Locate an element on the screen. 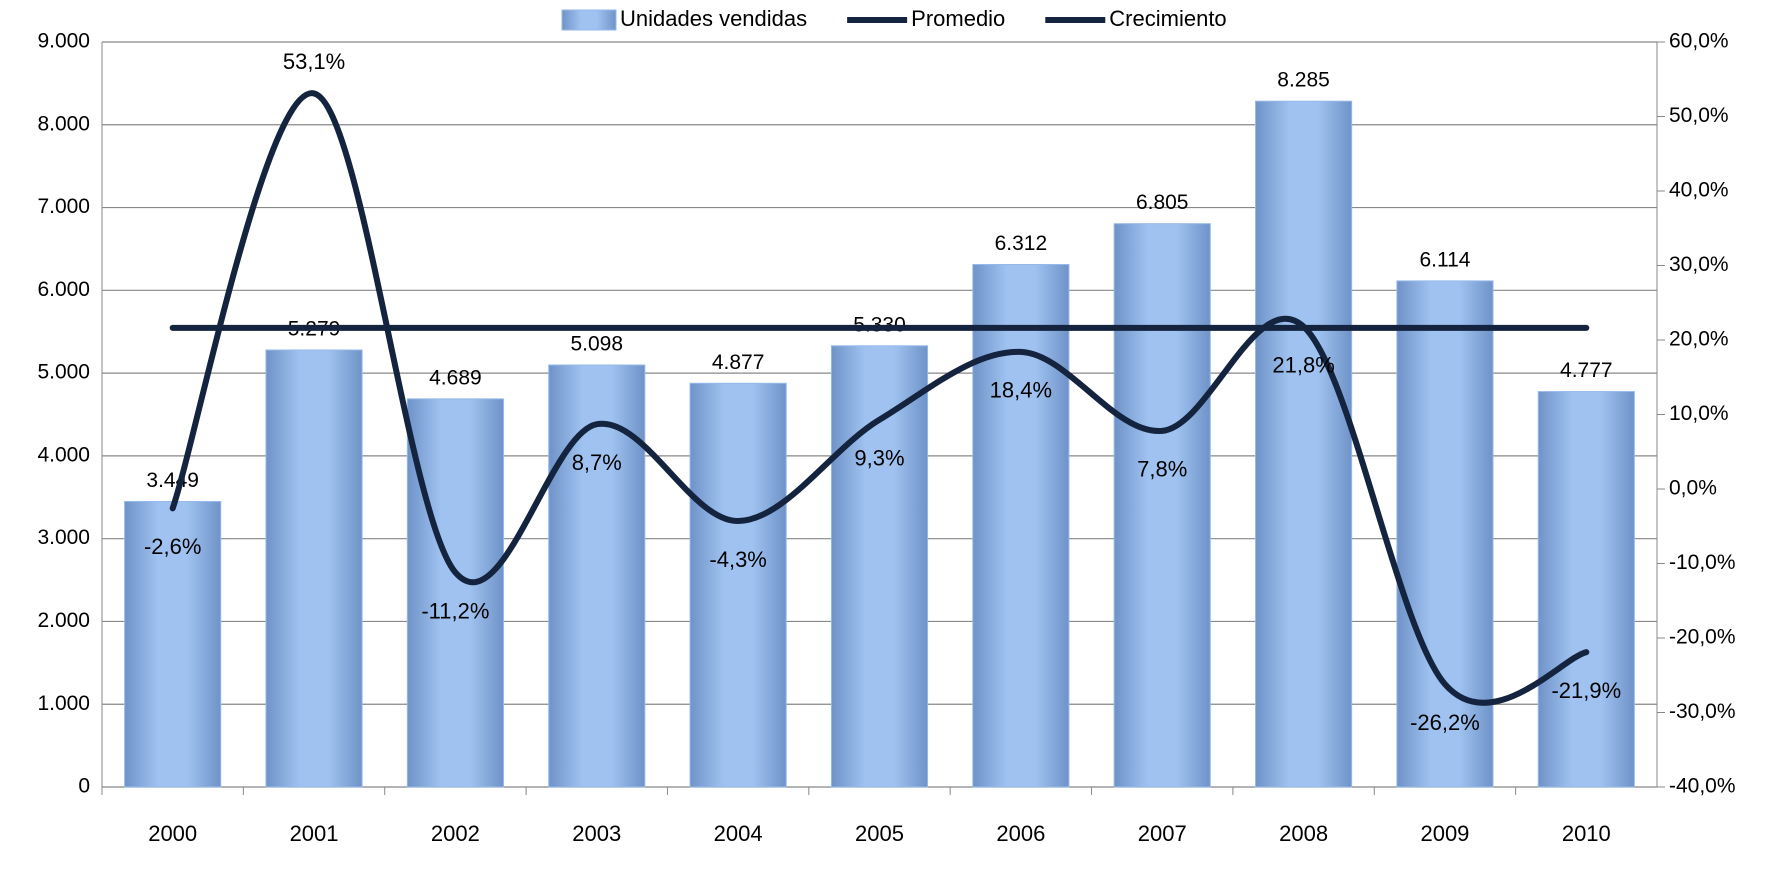 The width and height of the screenshot is (1777, 872). x-tick-label: 2003 is located at coordinates (596, 833).